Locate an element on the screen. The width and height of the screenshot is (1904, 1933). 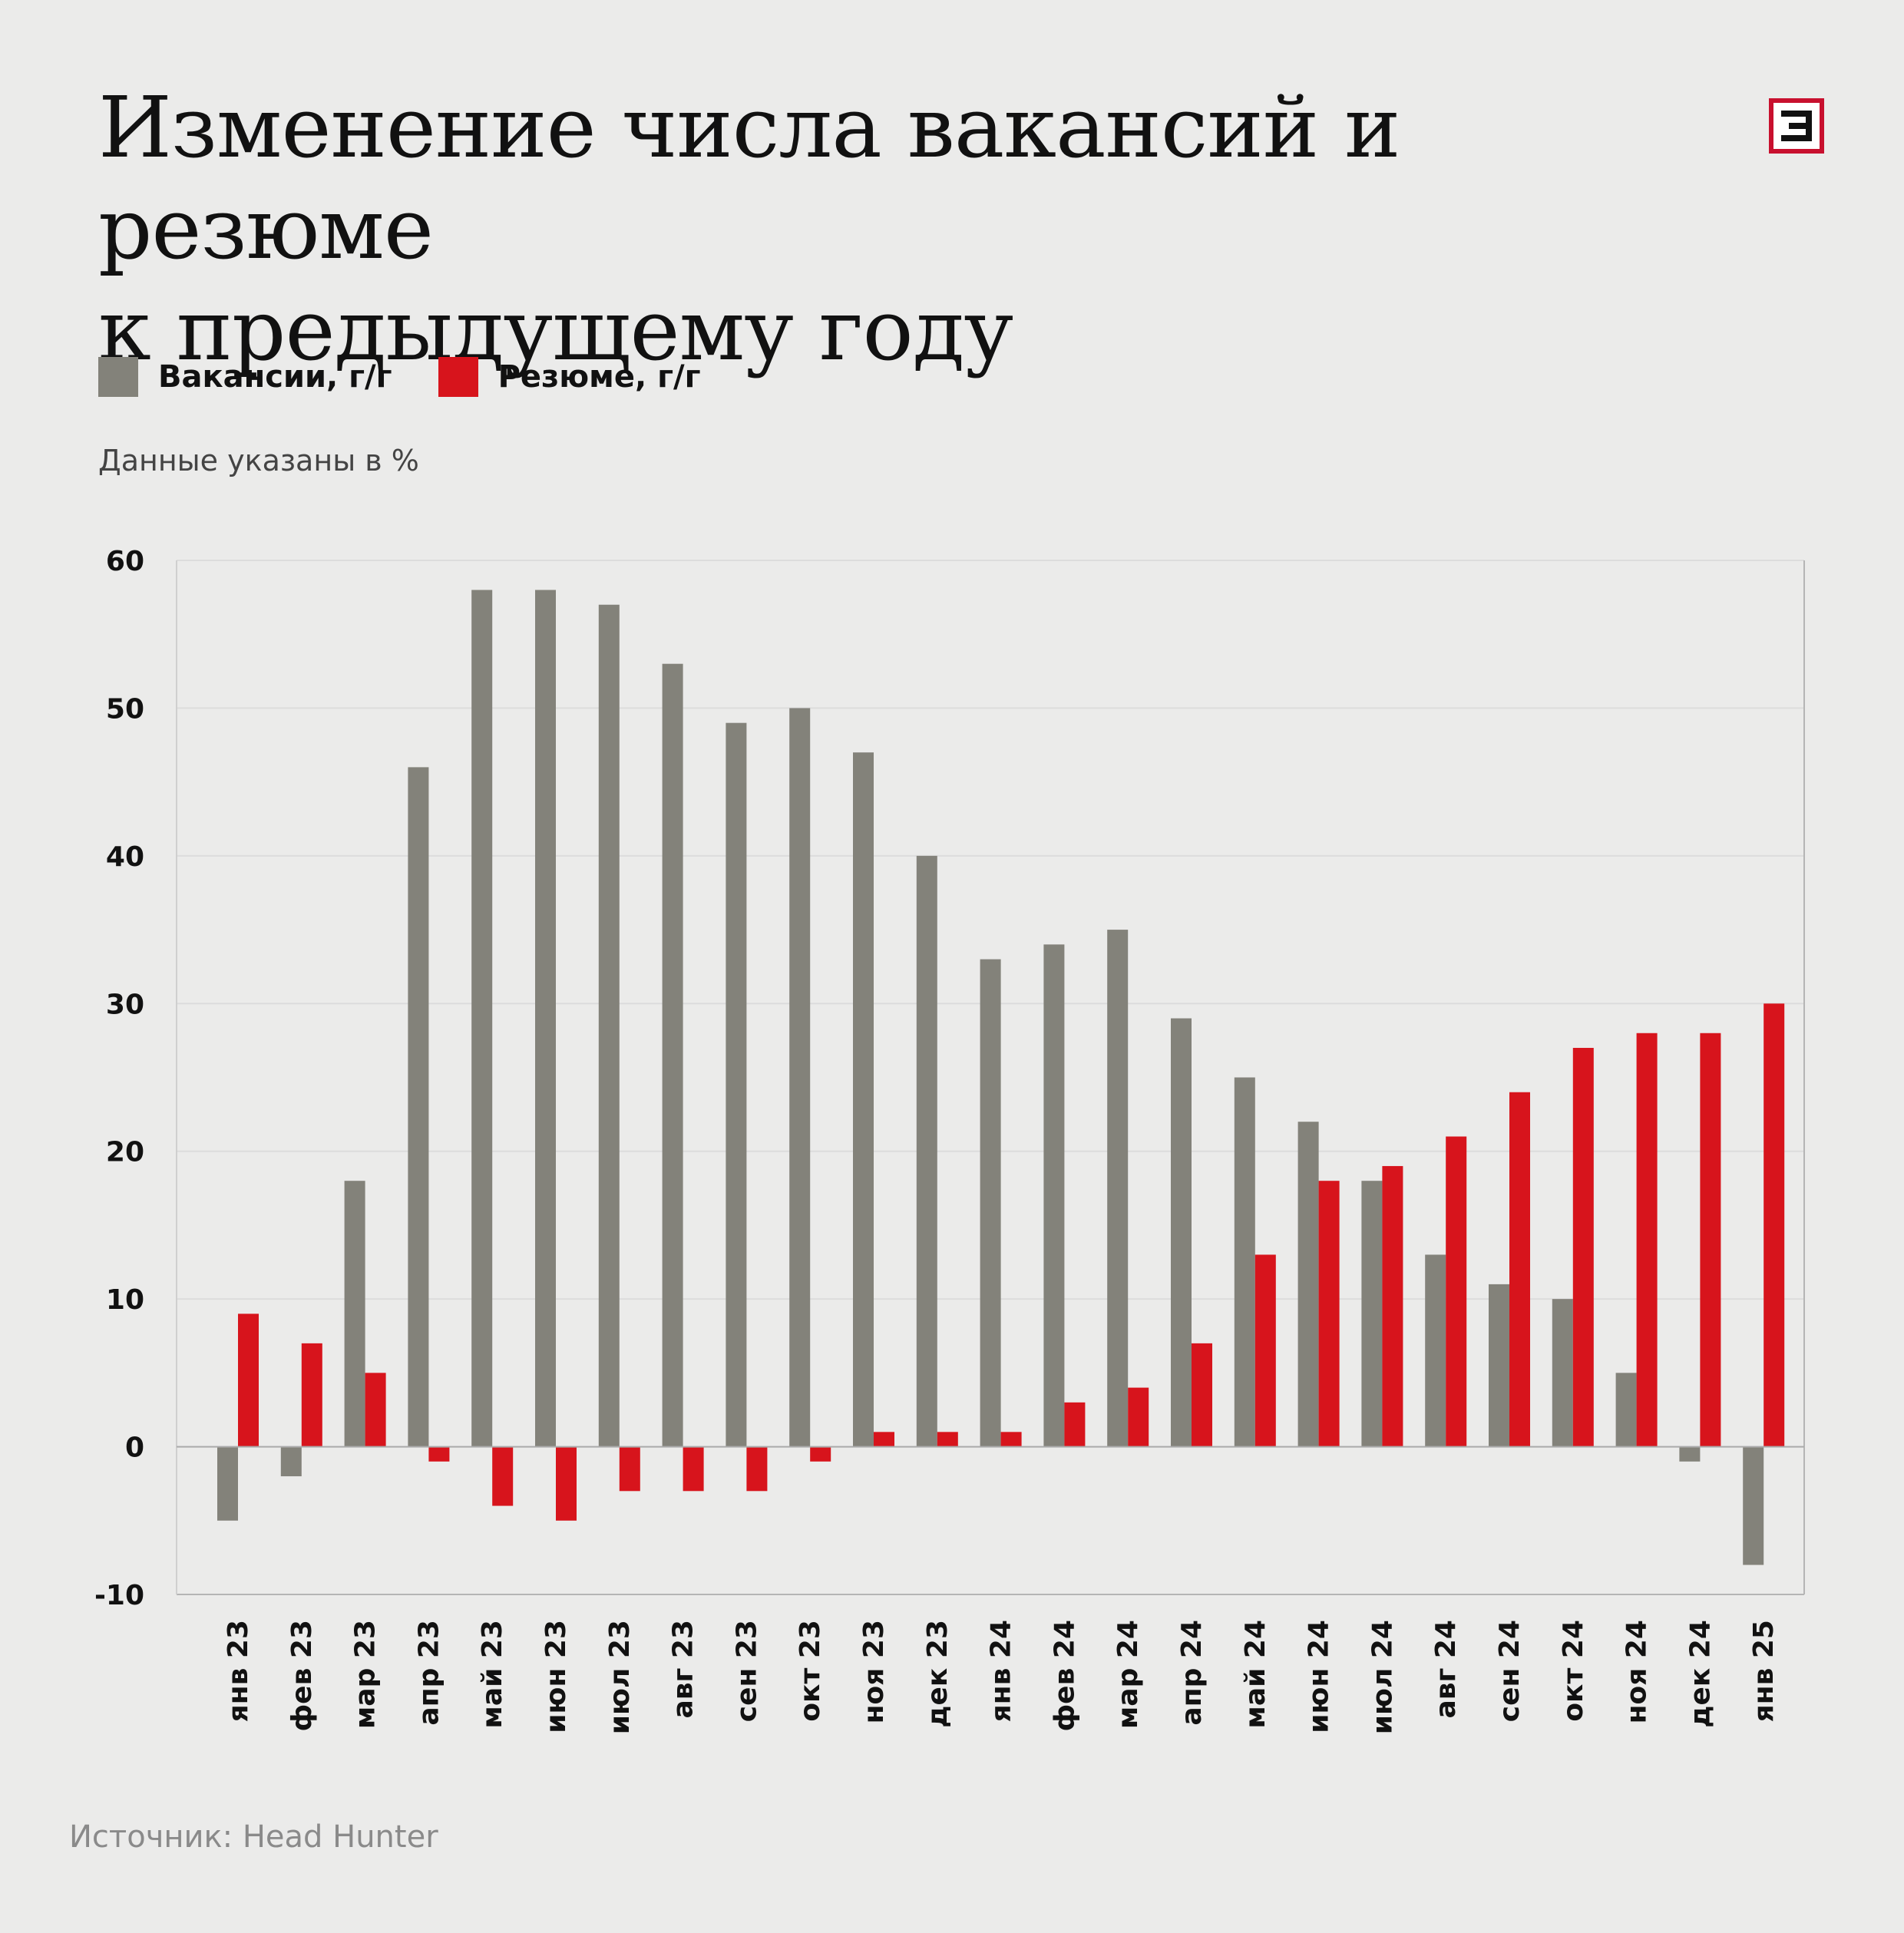
x-tick-label: дек 23 is located at coordinates (938, 1674).